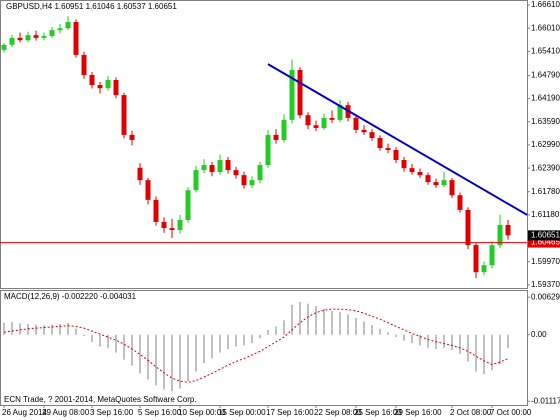 The image size is (560, 420). Describe the element at coordinates (545, 74) in the screenshot. I see `y-tick-label: 1.64790` at that location.